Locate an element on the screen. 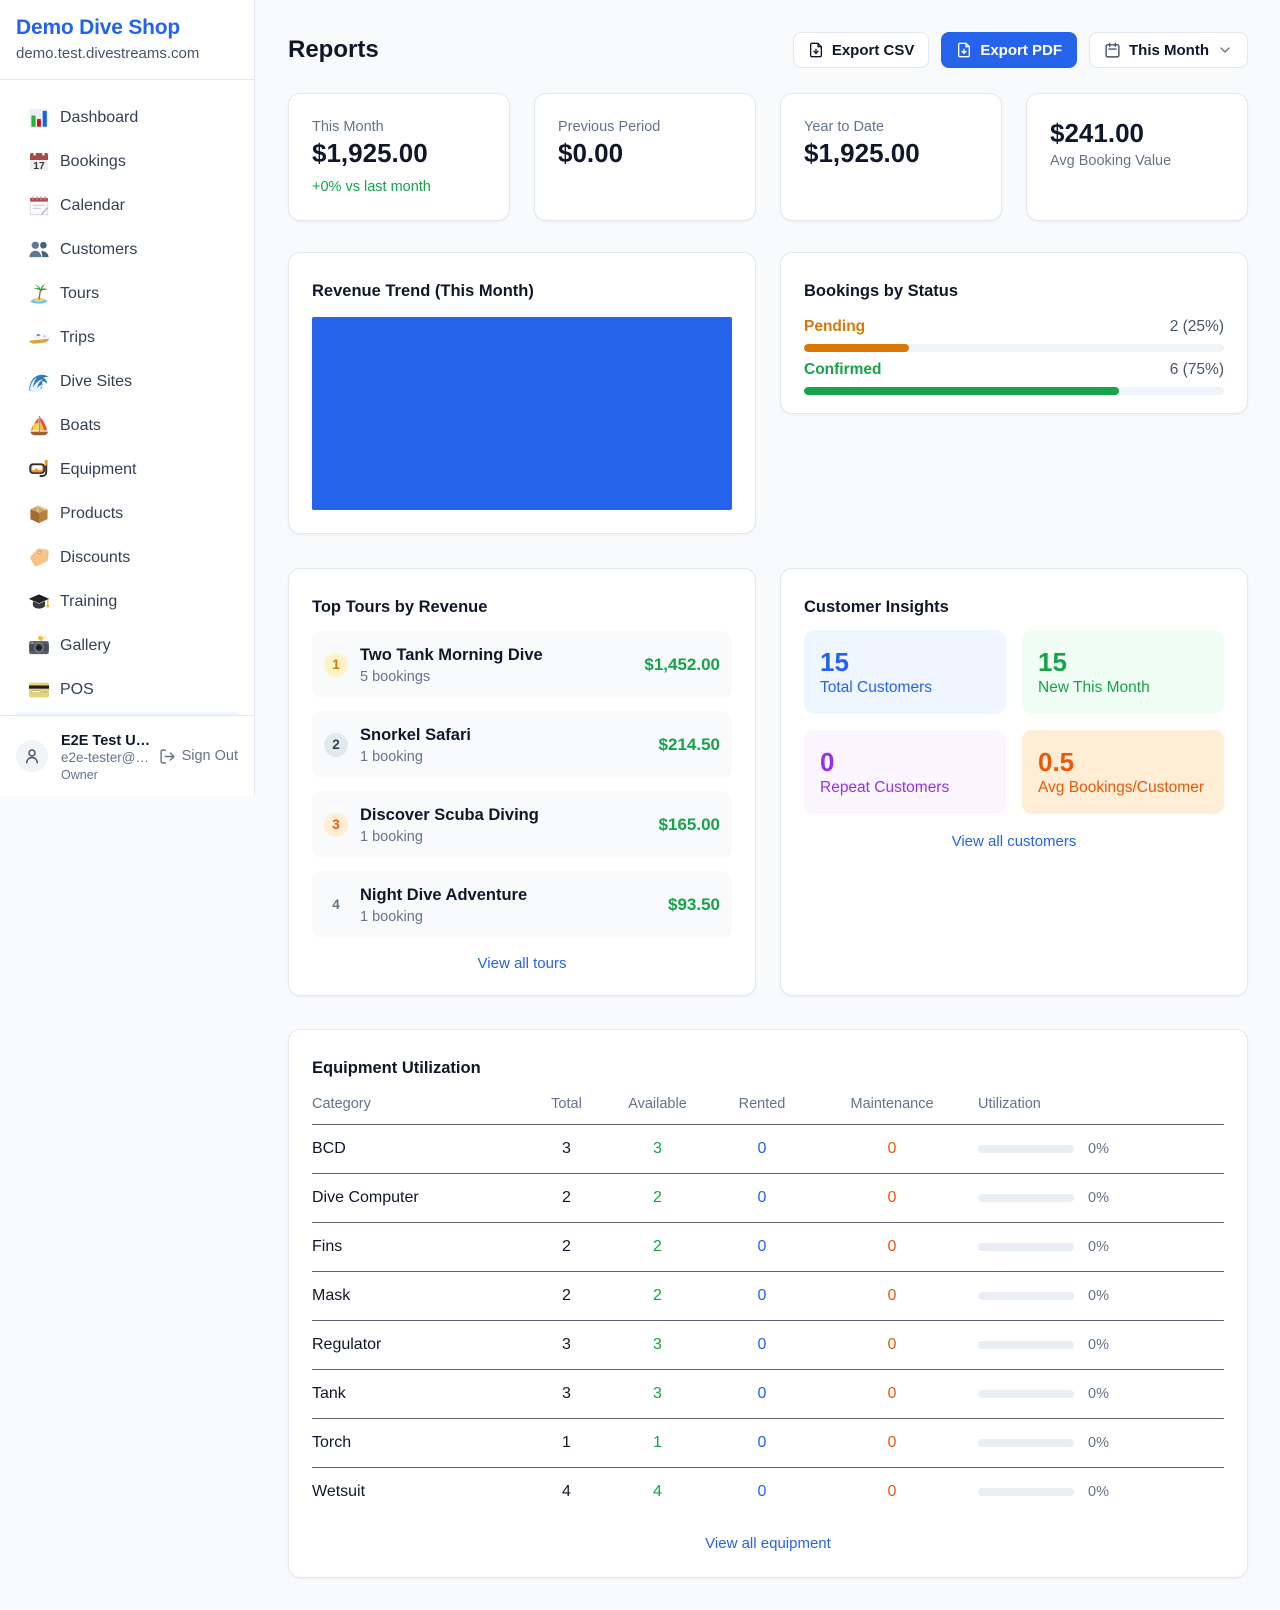  svg-text: 17 is located at coordinates (39, 166).